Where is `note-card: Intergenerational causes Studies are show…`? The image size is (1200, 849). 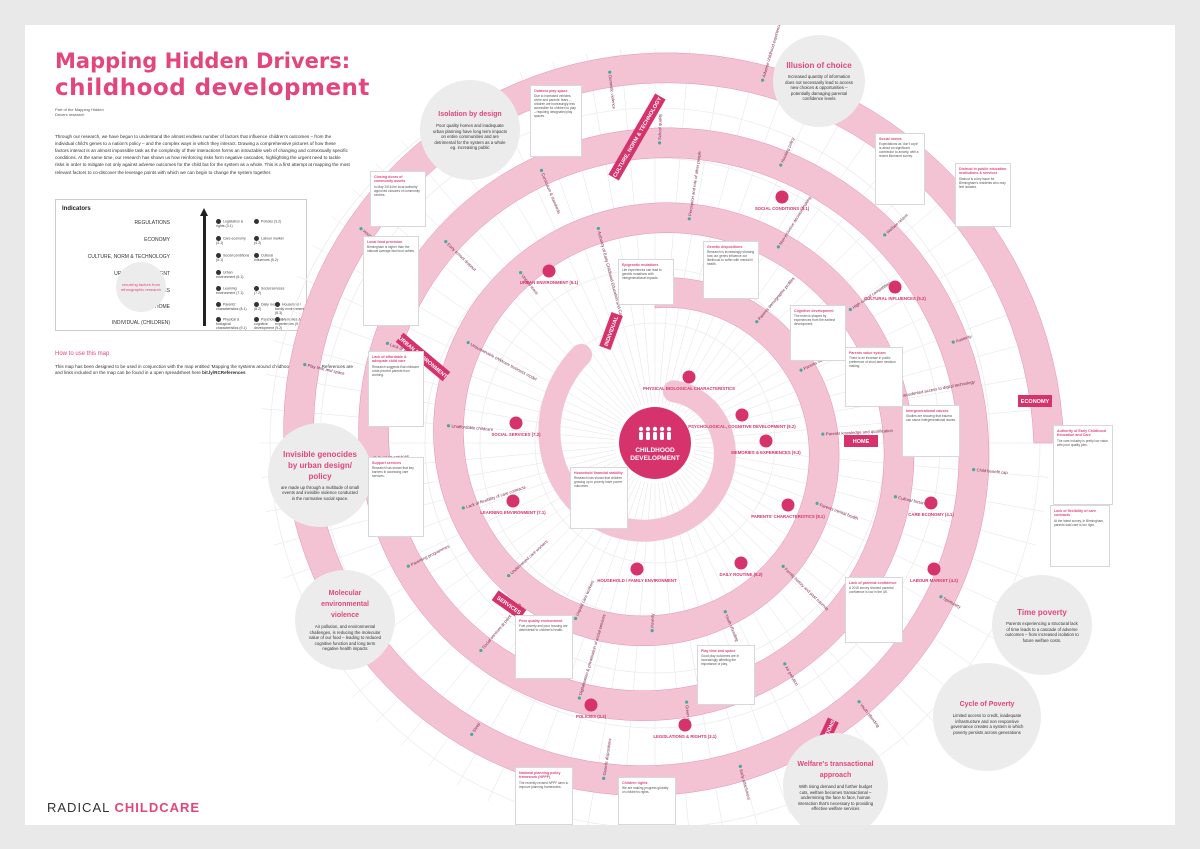
note-card: Intergenerational causes Studies are show… is located at coordinates (931, 431).